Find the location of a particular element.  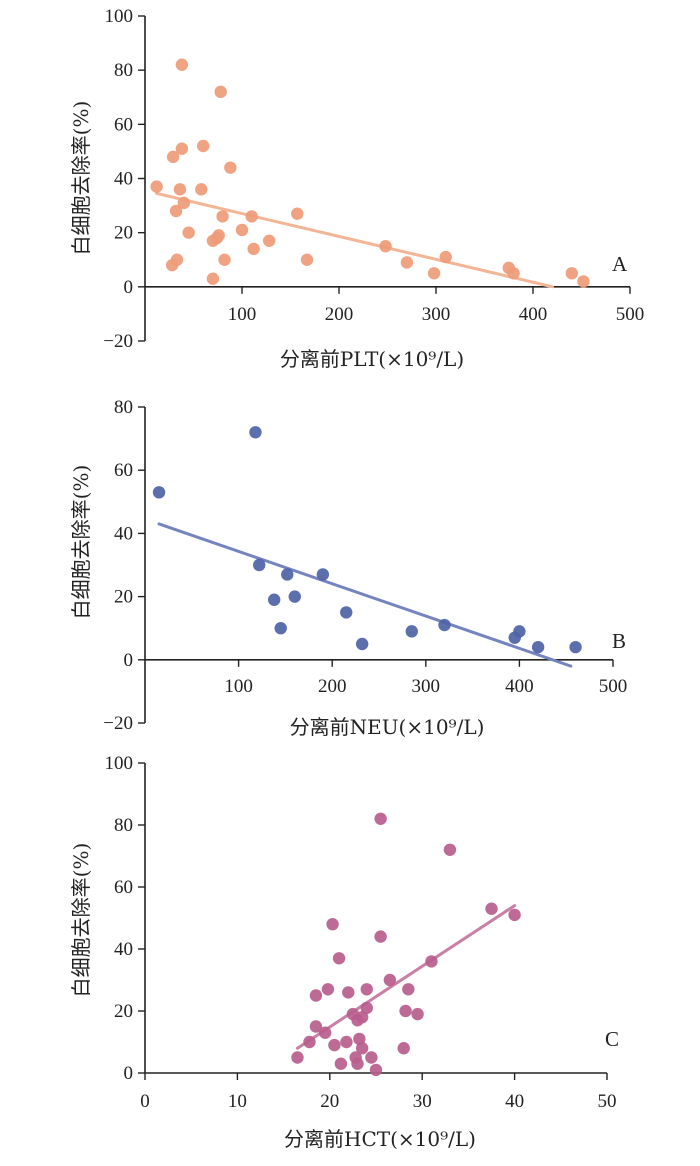

panel-b-xtick-label: 400 is located at coordinates (519, 686).